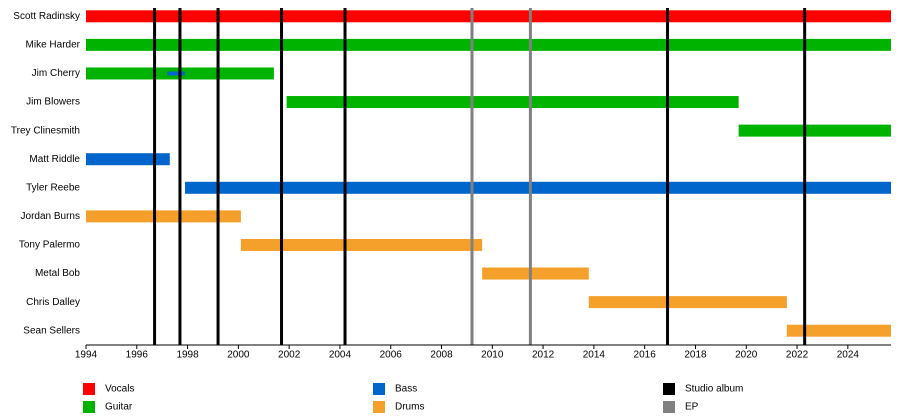  What do you see at coordinates (46, 16) in the screenshot?
I see `member-label: Scott Radinsky` at bounding box center [46, 16].